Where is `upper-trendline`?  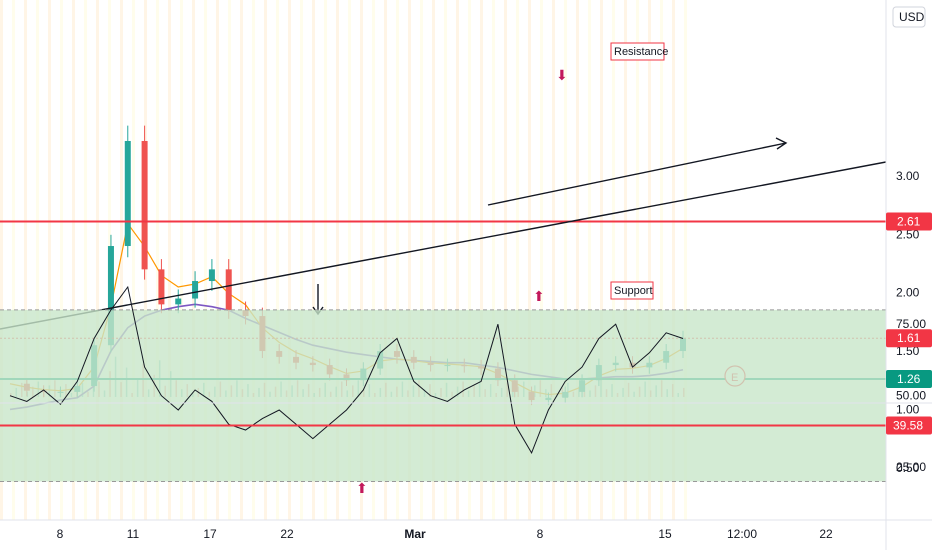 upper-trendline is located at coordinates (637, 174).